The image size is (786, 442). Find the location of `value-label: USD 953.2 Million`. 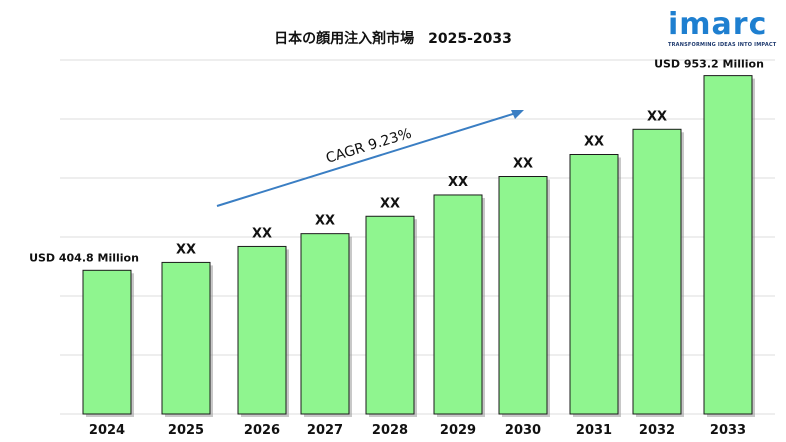

value-label: USD 953.2 Million is located at coordinates (709, 64).